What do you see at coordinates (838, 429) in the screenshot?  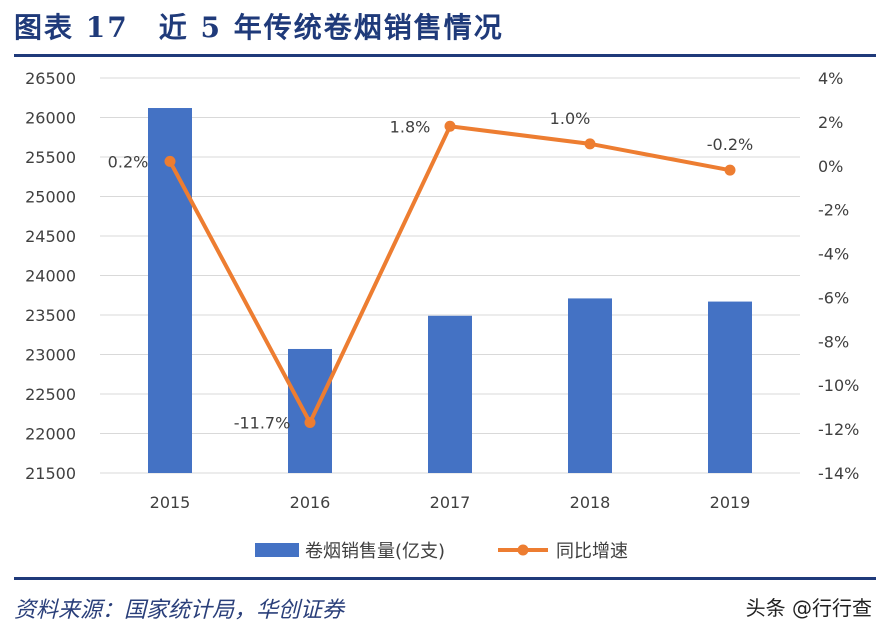 I see `right-tick-label: -12%` at bounding box center [838, 429].